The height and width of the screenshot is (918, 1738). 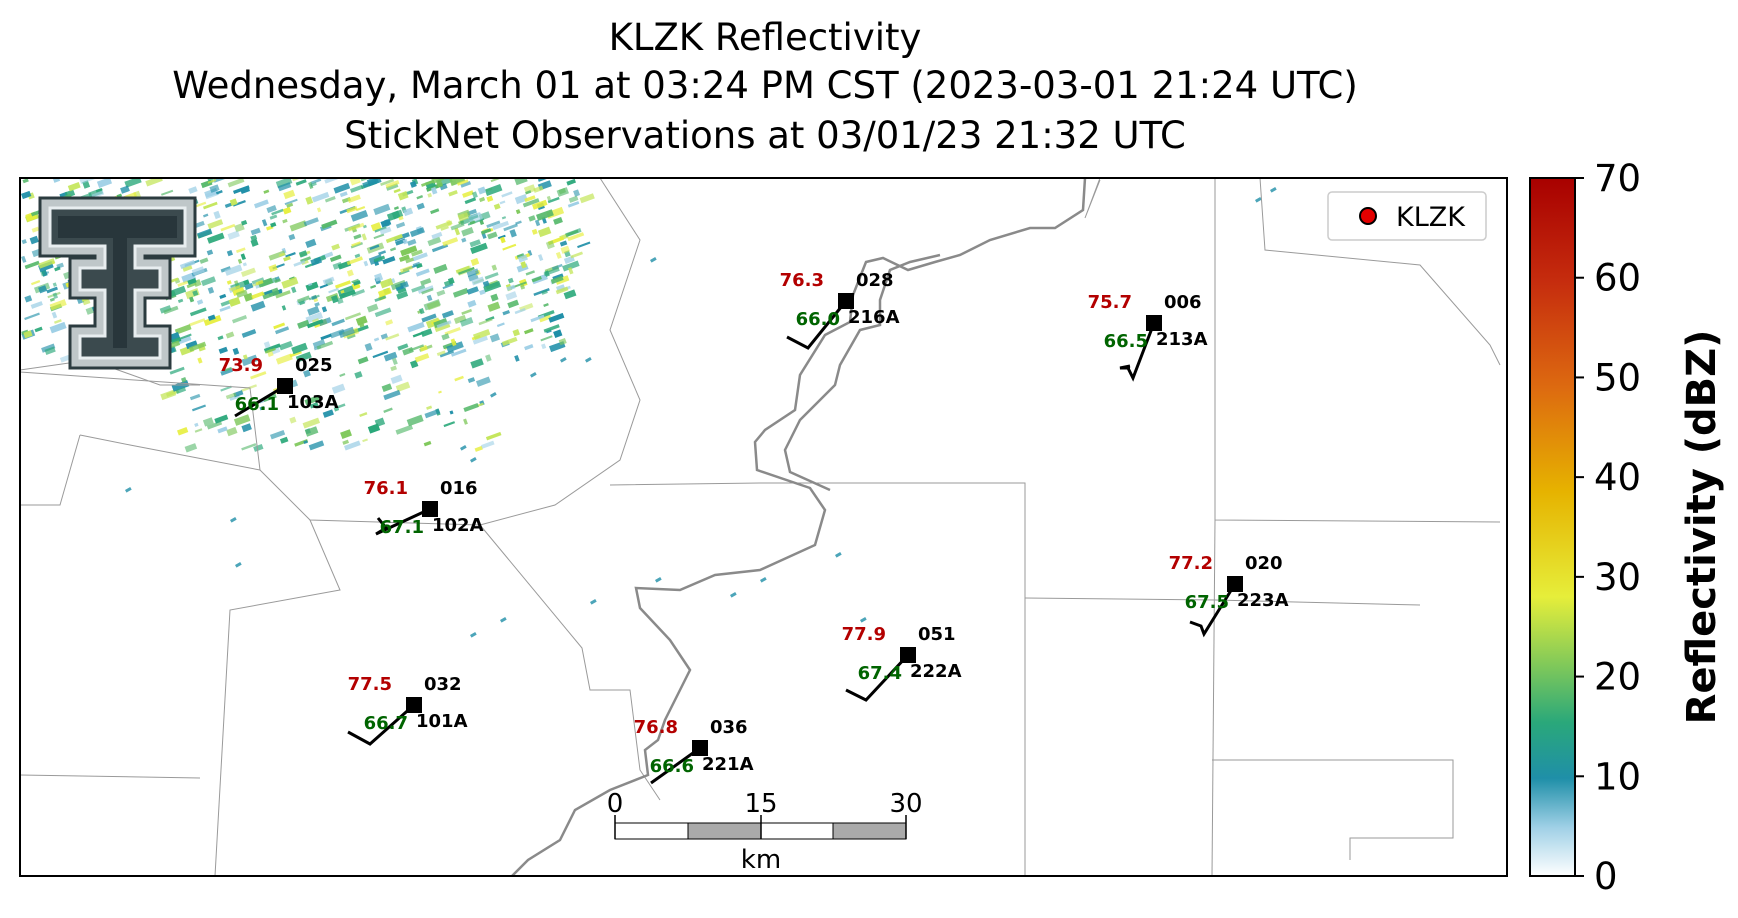 I want to click on station-temperature: 73.9, so click(x=241, y=365).